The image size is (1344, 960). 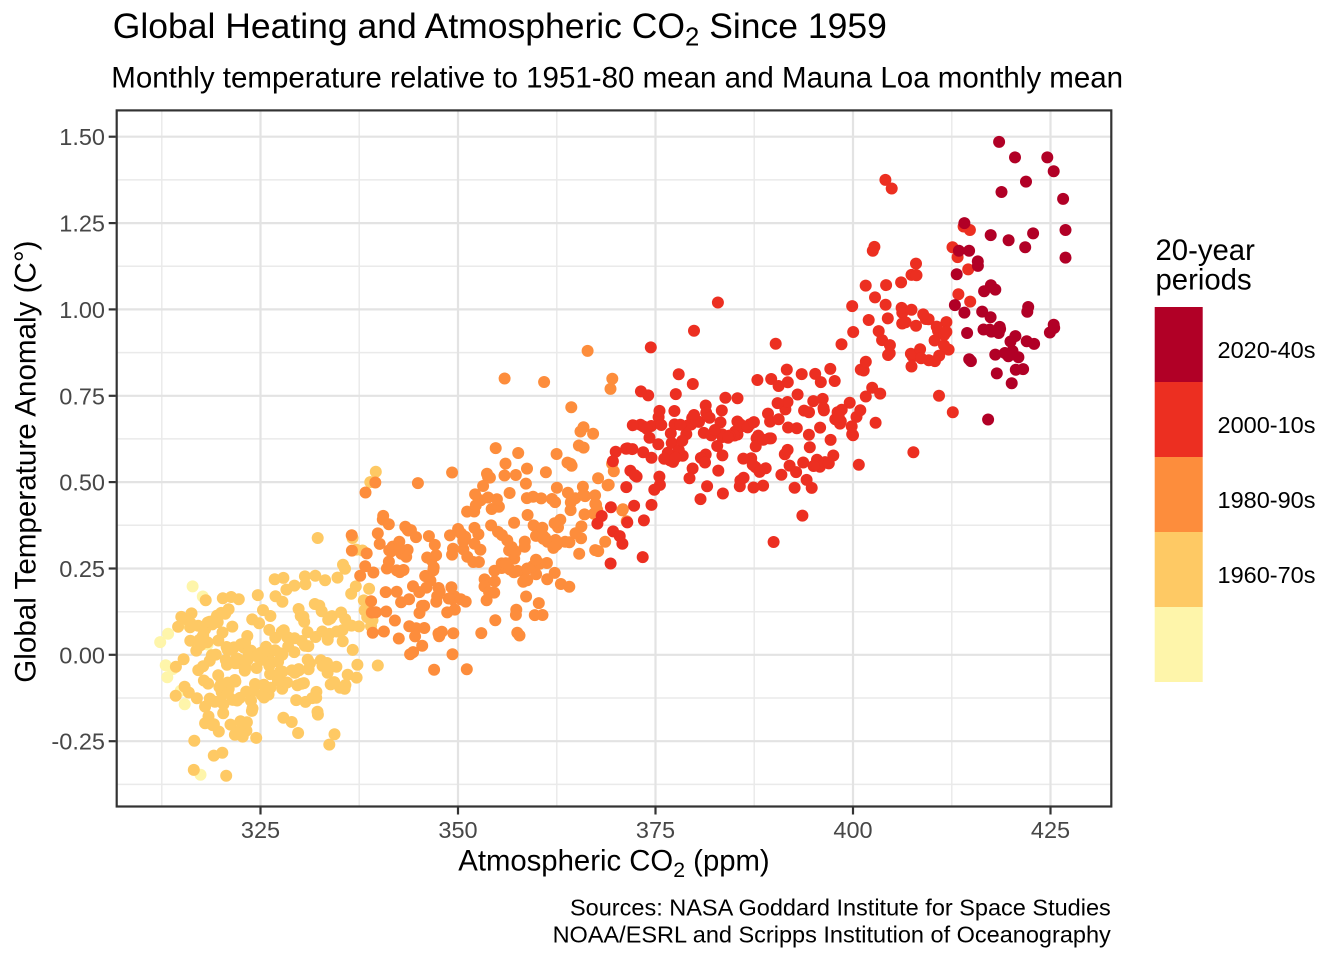 What do you see at coordinates (82, 137) in the screenshot?
I see `svg-text: 1.50` at bounding box center [82, 137].